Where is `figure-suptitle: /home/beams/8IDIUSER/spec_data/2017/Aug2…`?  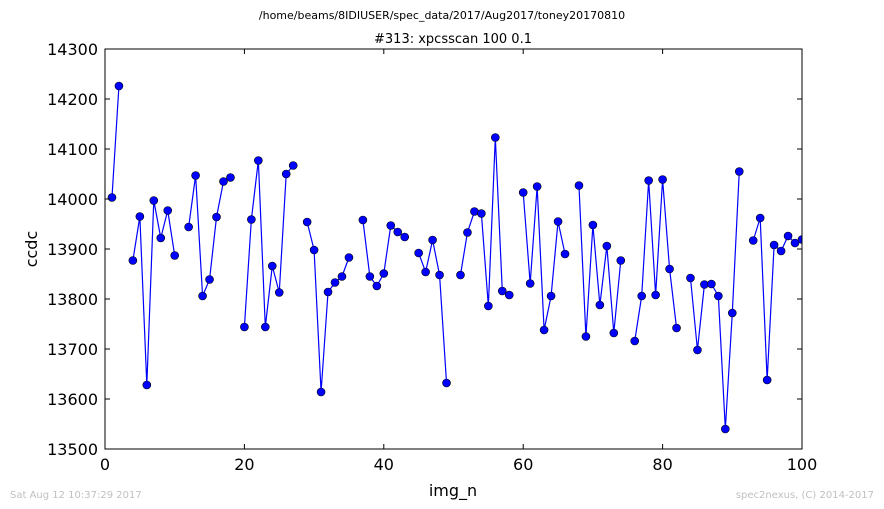 figure-suptitle: /home/beams/8IDIUSER/spec_data/2017/Aug2… is located at coordinates (442, 15).